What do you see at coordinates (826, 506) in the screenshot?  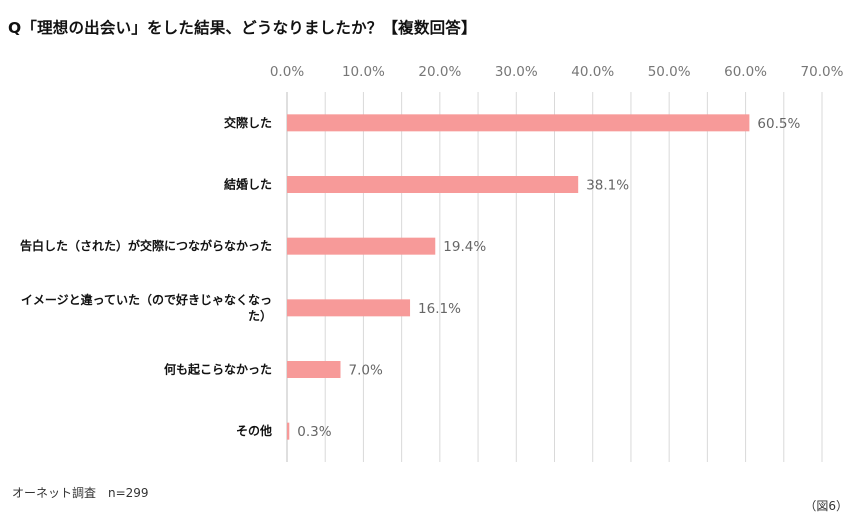 I see `figure-label: （図6）` at bounding box center [826, 506].